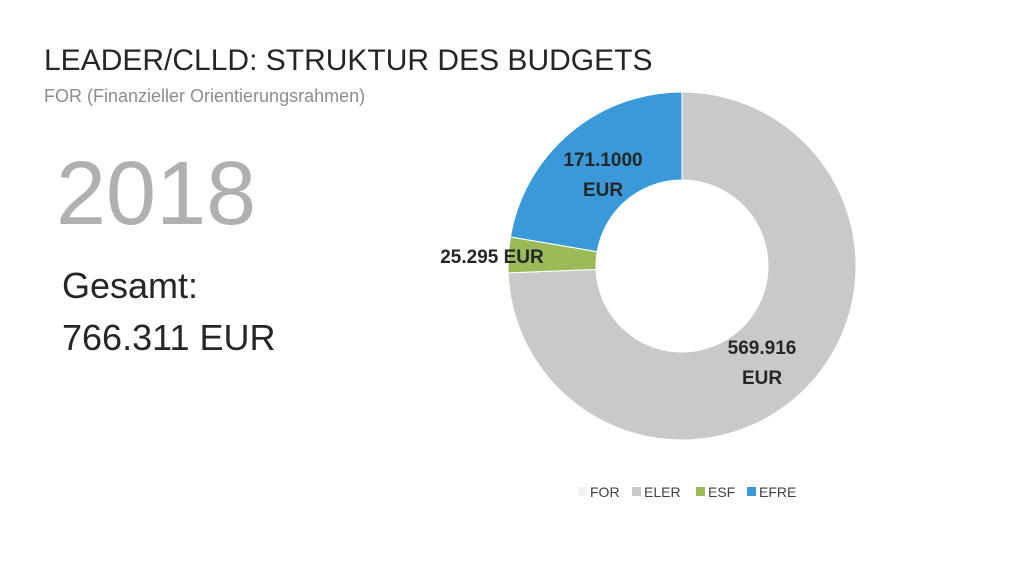  I want to click on data-label: 569.916 EUR, so click(762, 363).